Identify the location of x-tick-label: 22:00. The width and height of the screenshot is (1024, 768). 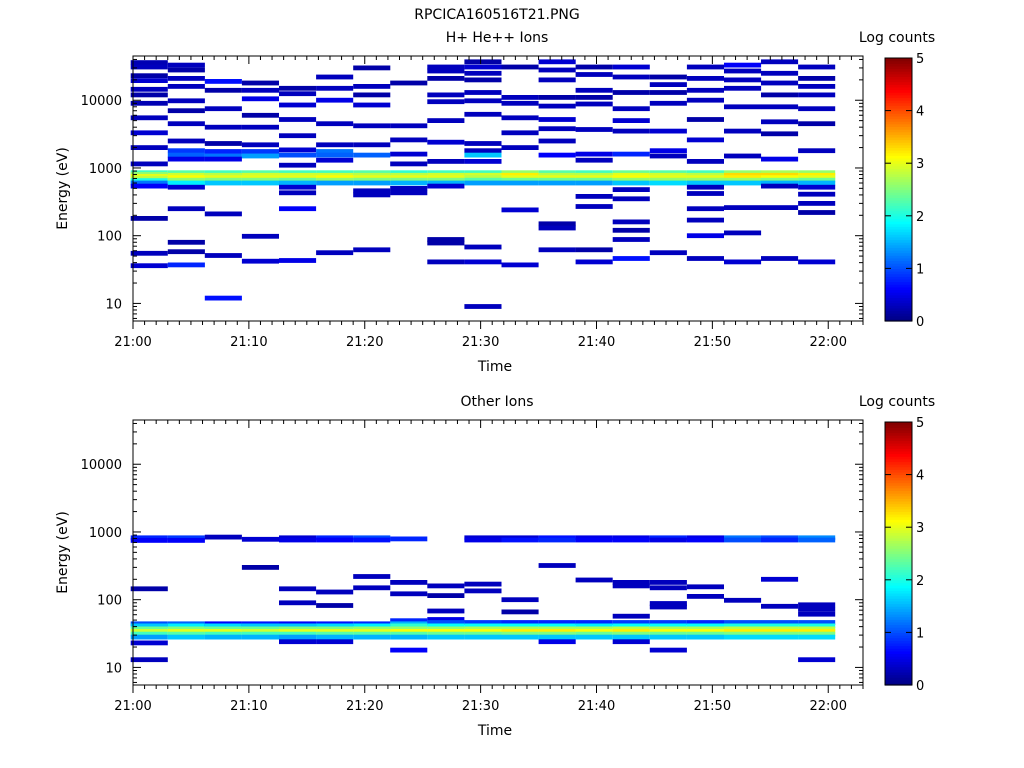
(828, 706).